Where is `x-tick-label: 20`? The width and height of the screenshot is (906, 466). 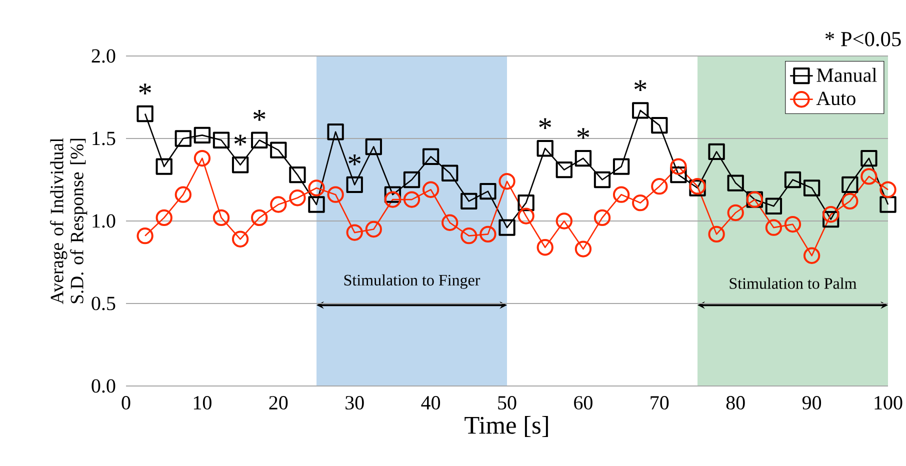
x-tick-label: 20 is located at coordinates (278, 403).